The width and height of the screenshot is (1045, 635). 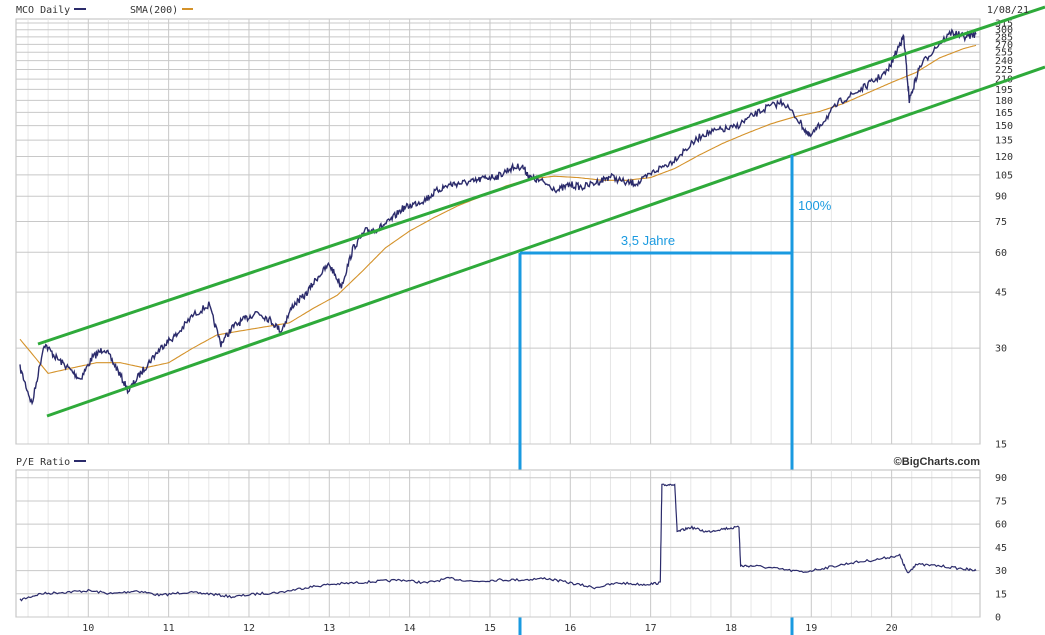 I want to click on price-y-tick-label: 225, so click(x=1004, y=70).